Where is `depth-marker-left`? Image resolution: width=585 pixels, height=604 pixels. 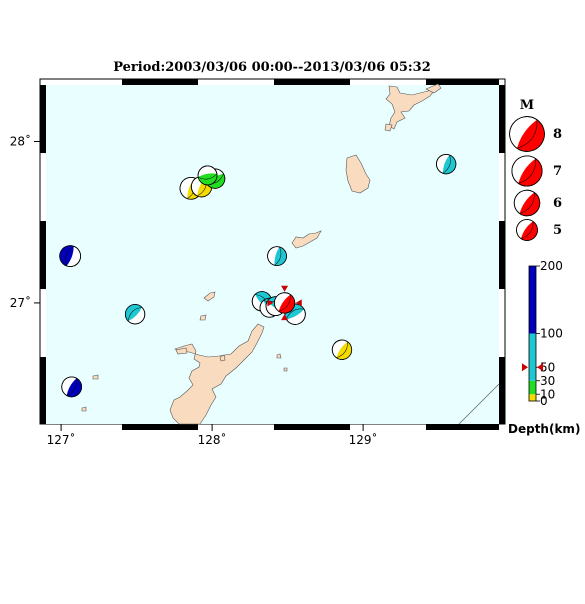
depth-marker-left is located at coordinates (525, 367).